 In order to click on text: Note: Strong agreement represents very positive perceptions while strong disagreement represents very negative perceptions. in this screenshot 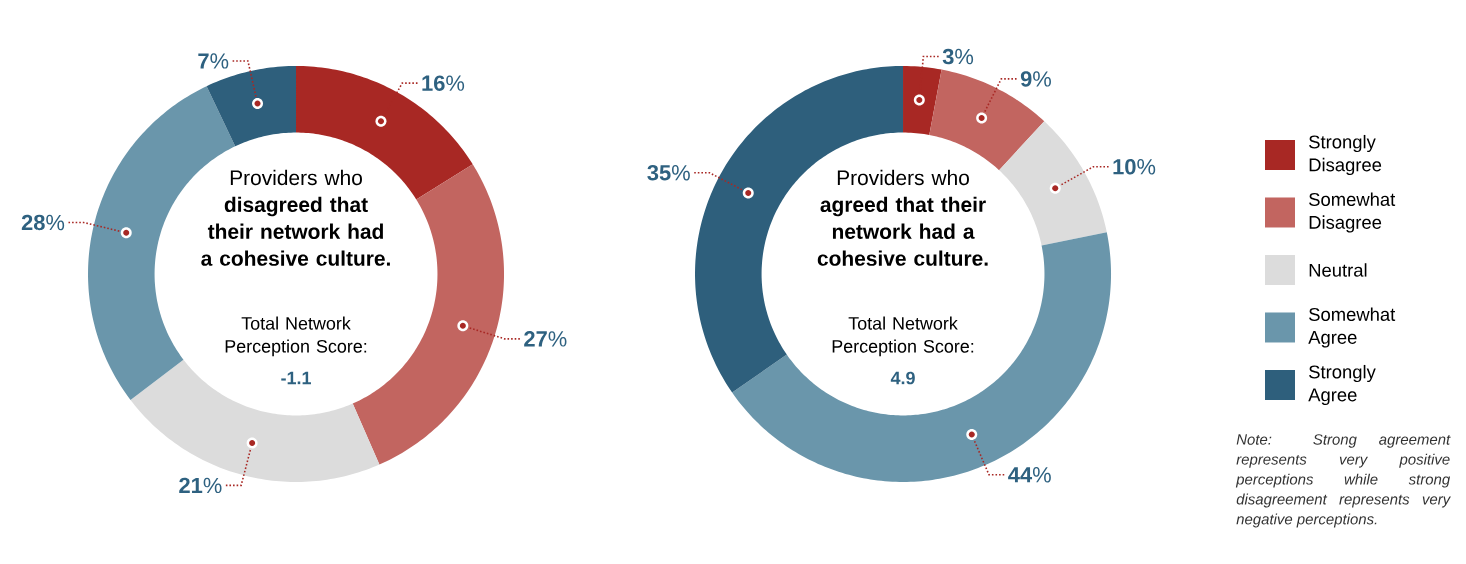, I will do `click(1343, 481)`.